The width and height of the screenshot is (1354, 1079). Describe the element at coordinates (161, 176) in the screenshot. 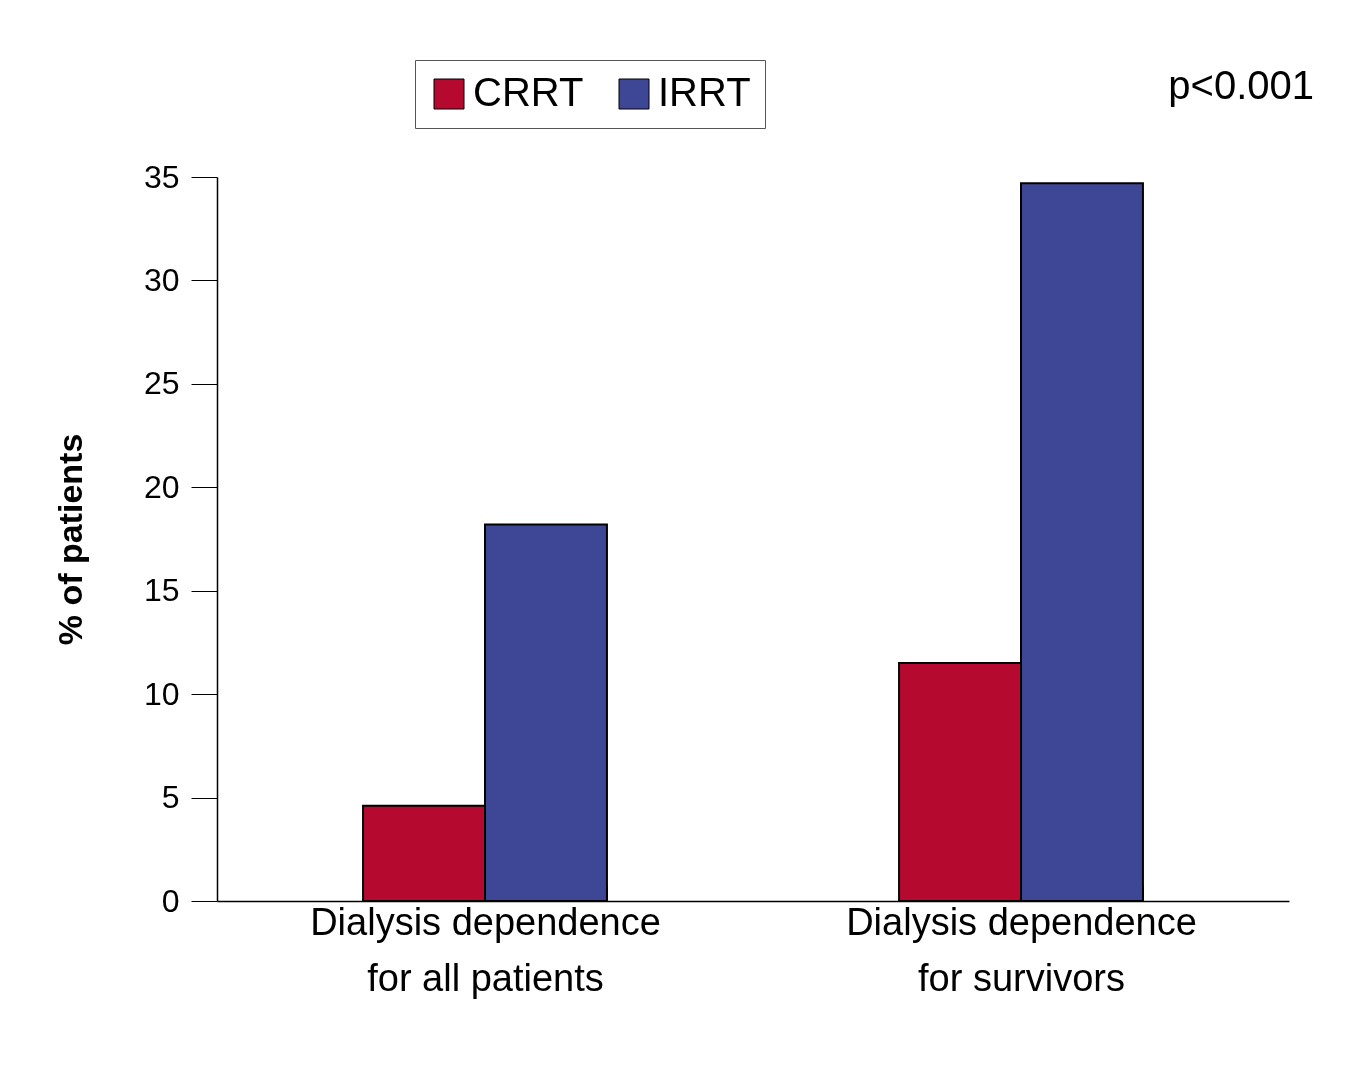

I see `y-tick-label: 35` at that location.